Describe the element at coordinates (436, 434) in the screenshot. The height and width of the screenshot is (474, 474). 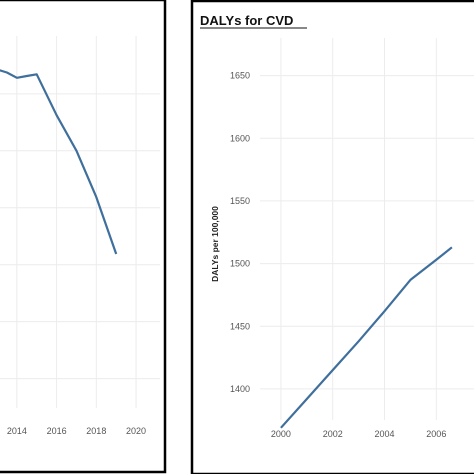
I see `x-tick-label: 2006` at that location.